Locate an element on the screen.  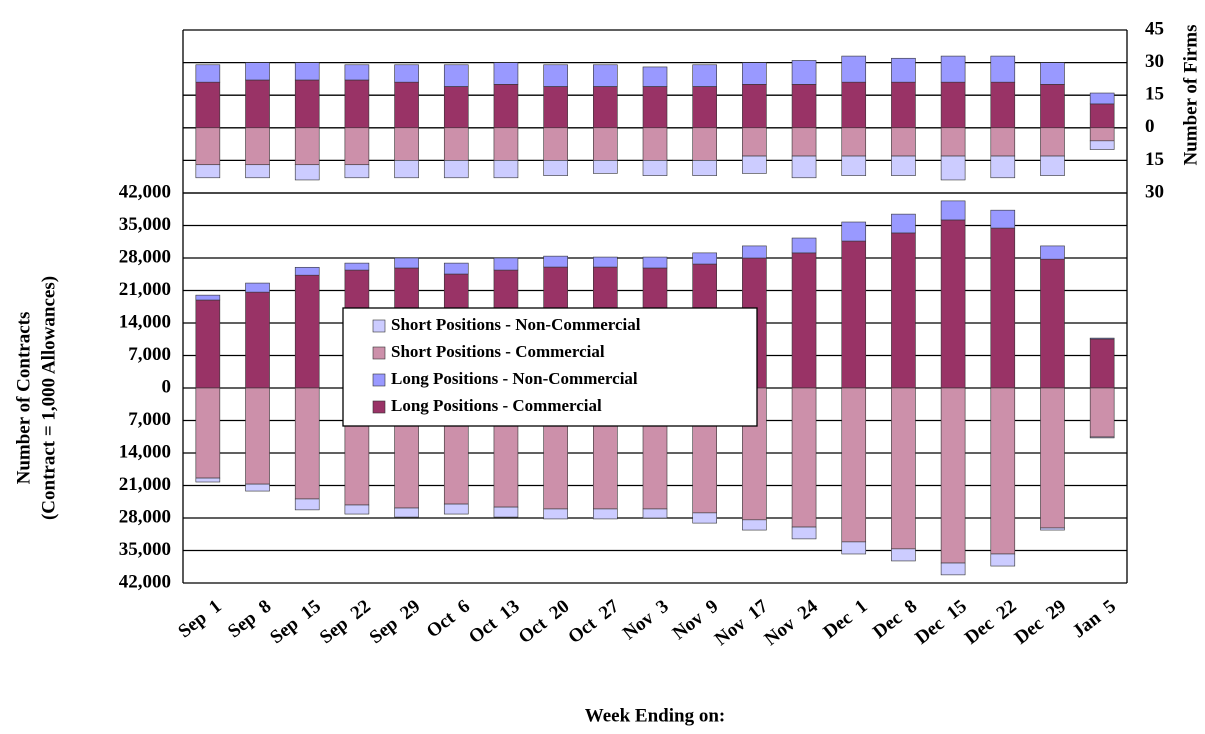
y-tick-label: 45 is located at coordinates (1154, 28).